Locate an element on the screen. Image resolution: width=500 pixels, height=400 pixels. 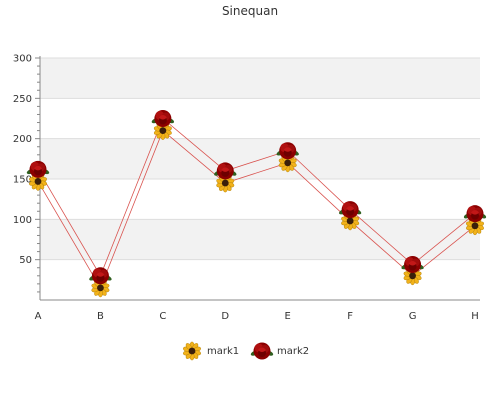
sunflower-icon is located at coordinates (192, 351).